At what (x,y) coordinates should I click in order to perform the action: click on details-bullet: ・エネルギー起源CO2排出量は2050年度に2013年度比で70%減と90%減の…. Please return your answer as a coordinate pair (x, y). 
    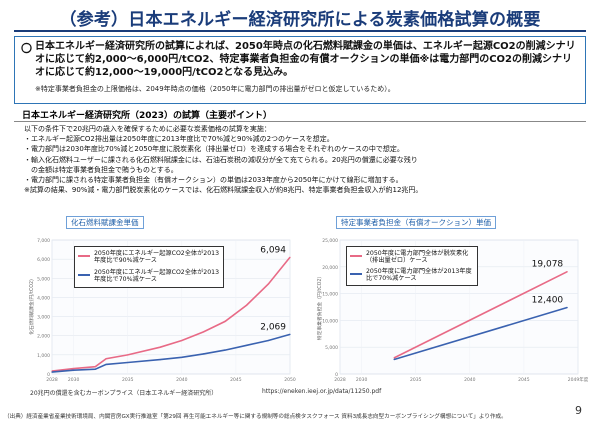
    Looking at the image, I should click on (179, 139).